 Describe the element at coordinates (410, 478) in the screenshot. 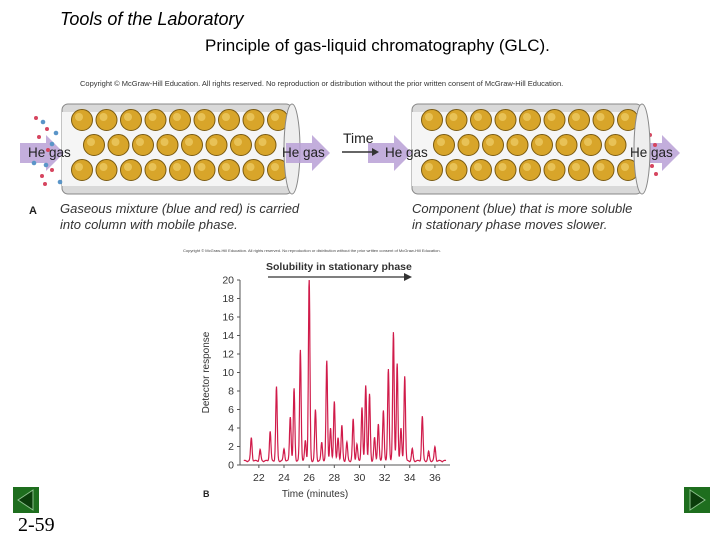

I see `x-tick-label: 34` at that location.